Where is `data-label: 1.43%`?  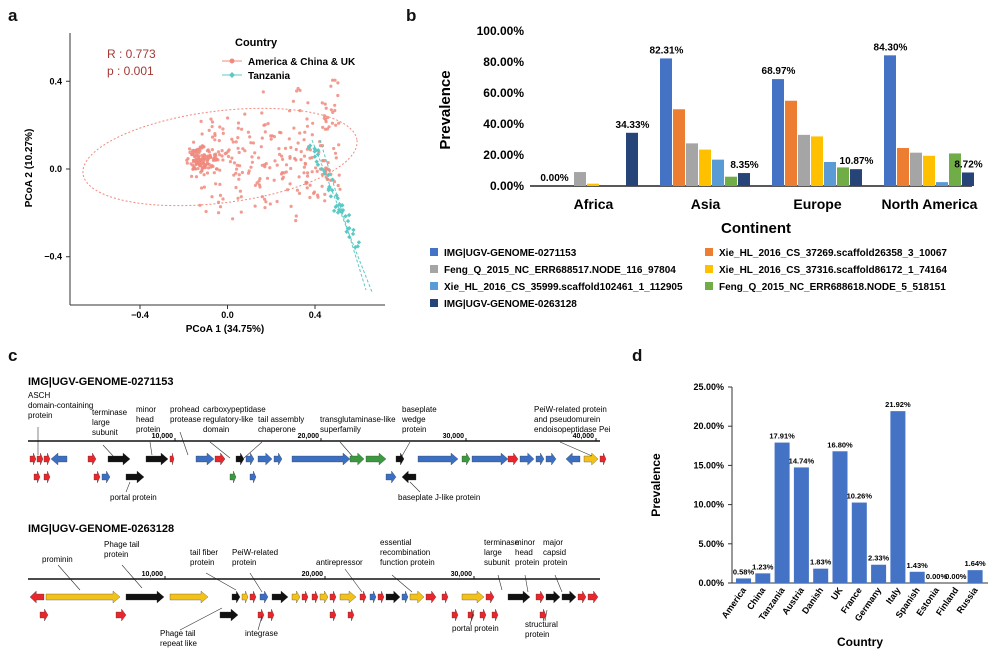
data-label: 1.43% is located at coordinates (918, 565).